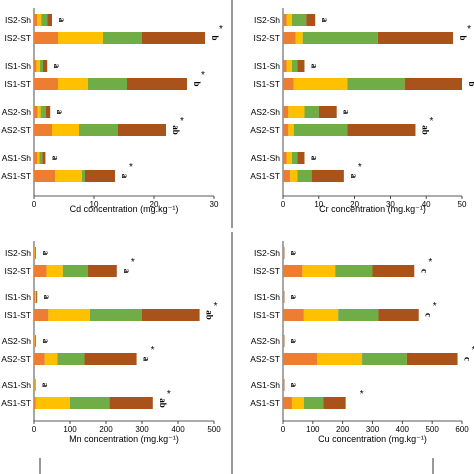 This screenshot has width=474, height=474. I want to click on cd-category-label: IS2-ST, so click(18, 38).